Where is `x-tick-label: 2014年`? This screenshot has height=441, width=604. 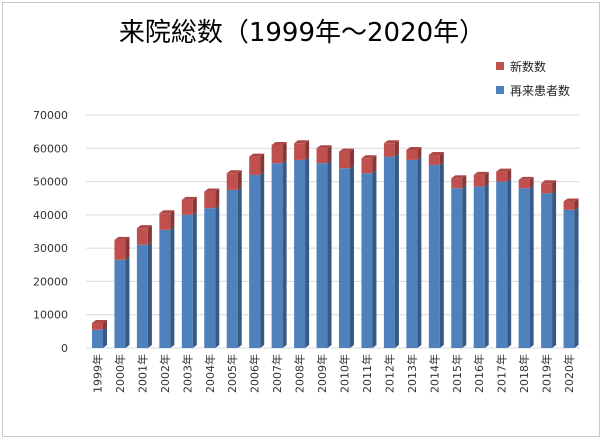 x-tick-label: 2014年 is located at coordinates (434, 373).